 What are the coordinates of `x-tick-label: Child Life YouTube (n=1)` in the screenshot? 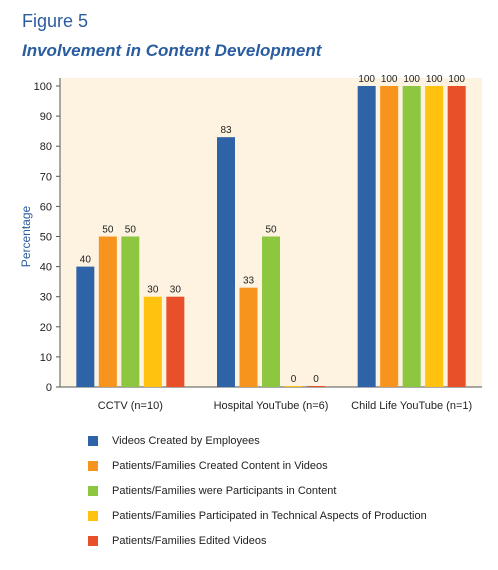 It's located at (411, 406).